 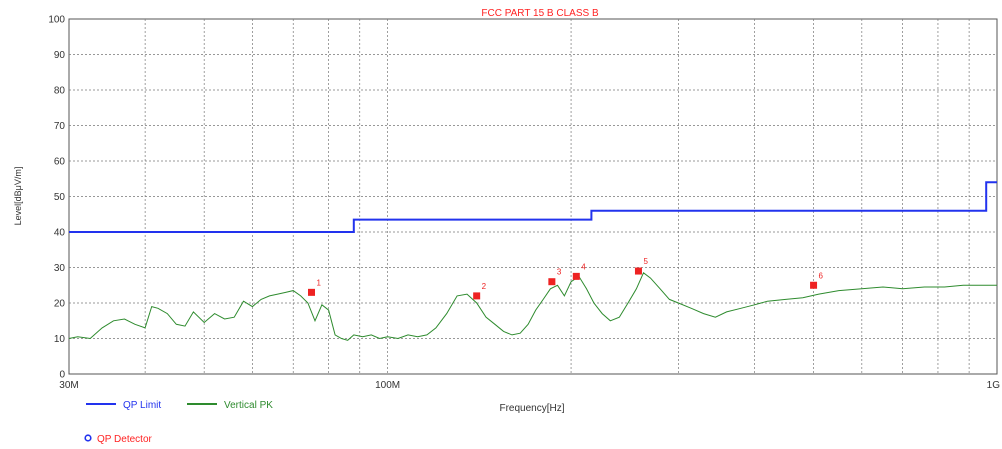 I want to click on marker-label: 1, so click(x=318, y=282).